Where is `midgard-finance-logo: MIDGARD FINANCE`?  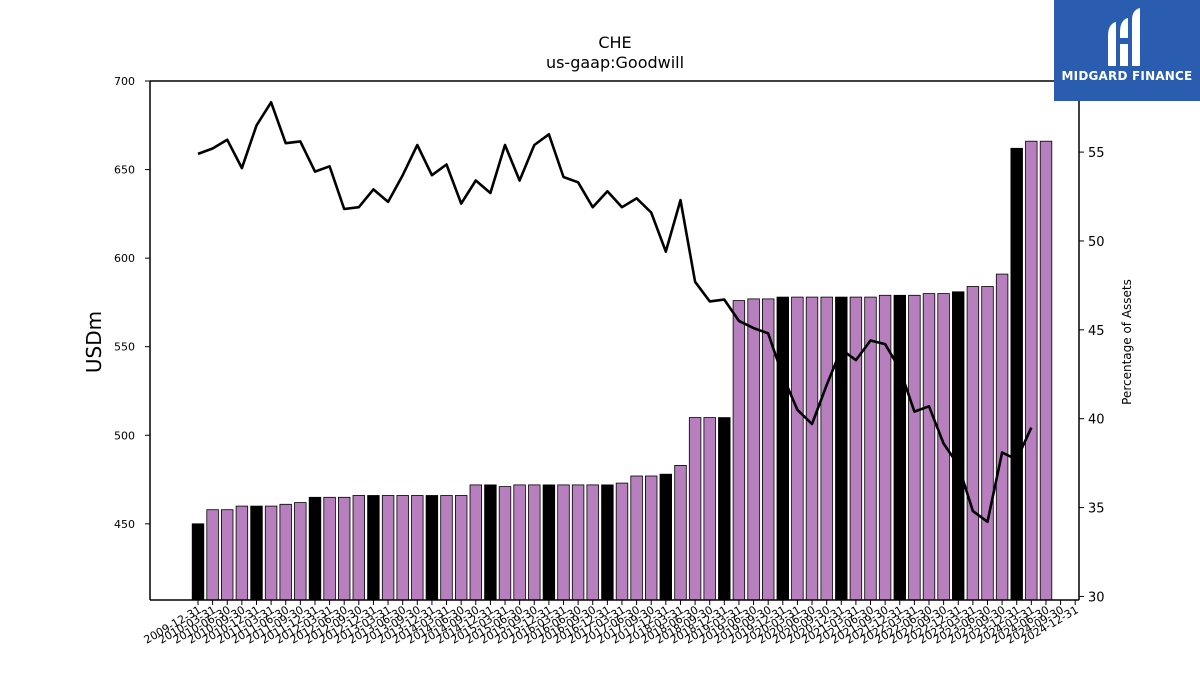 midgard-finance-logo: MIDGARD FINANCE is located at coordinates (1127, 50).